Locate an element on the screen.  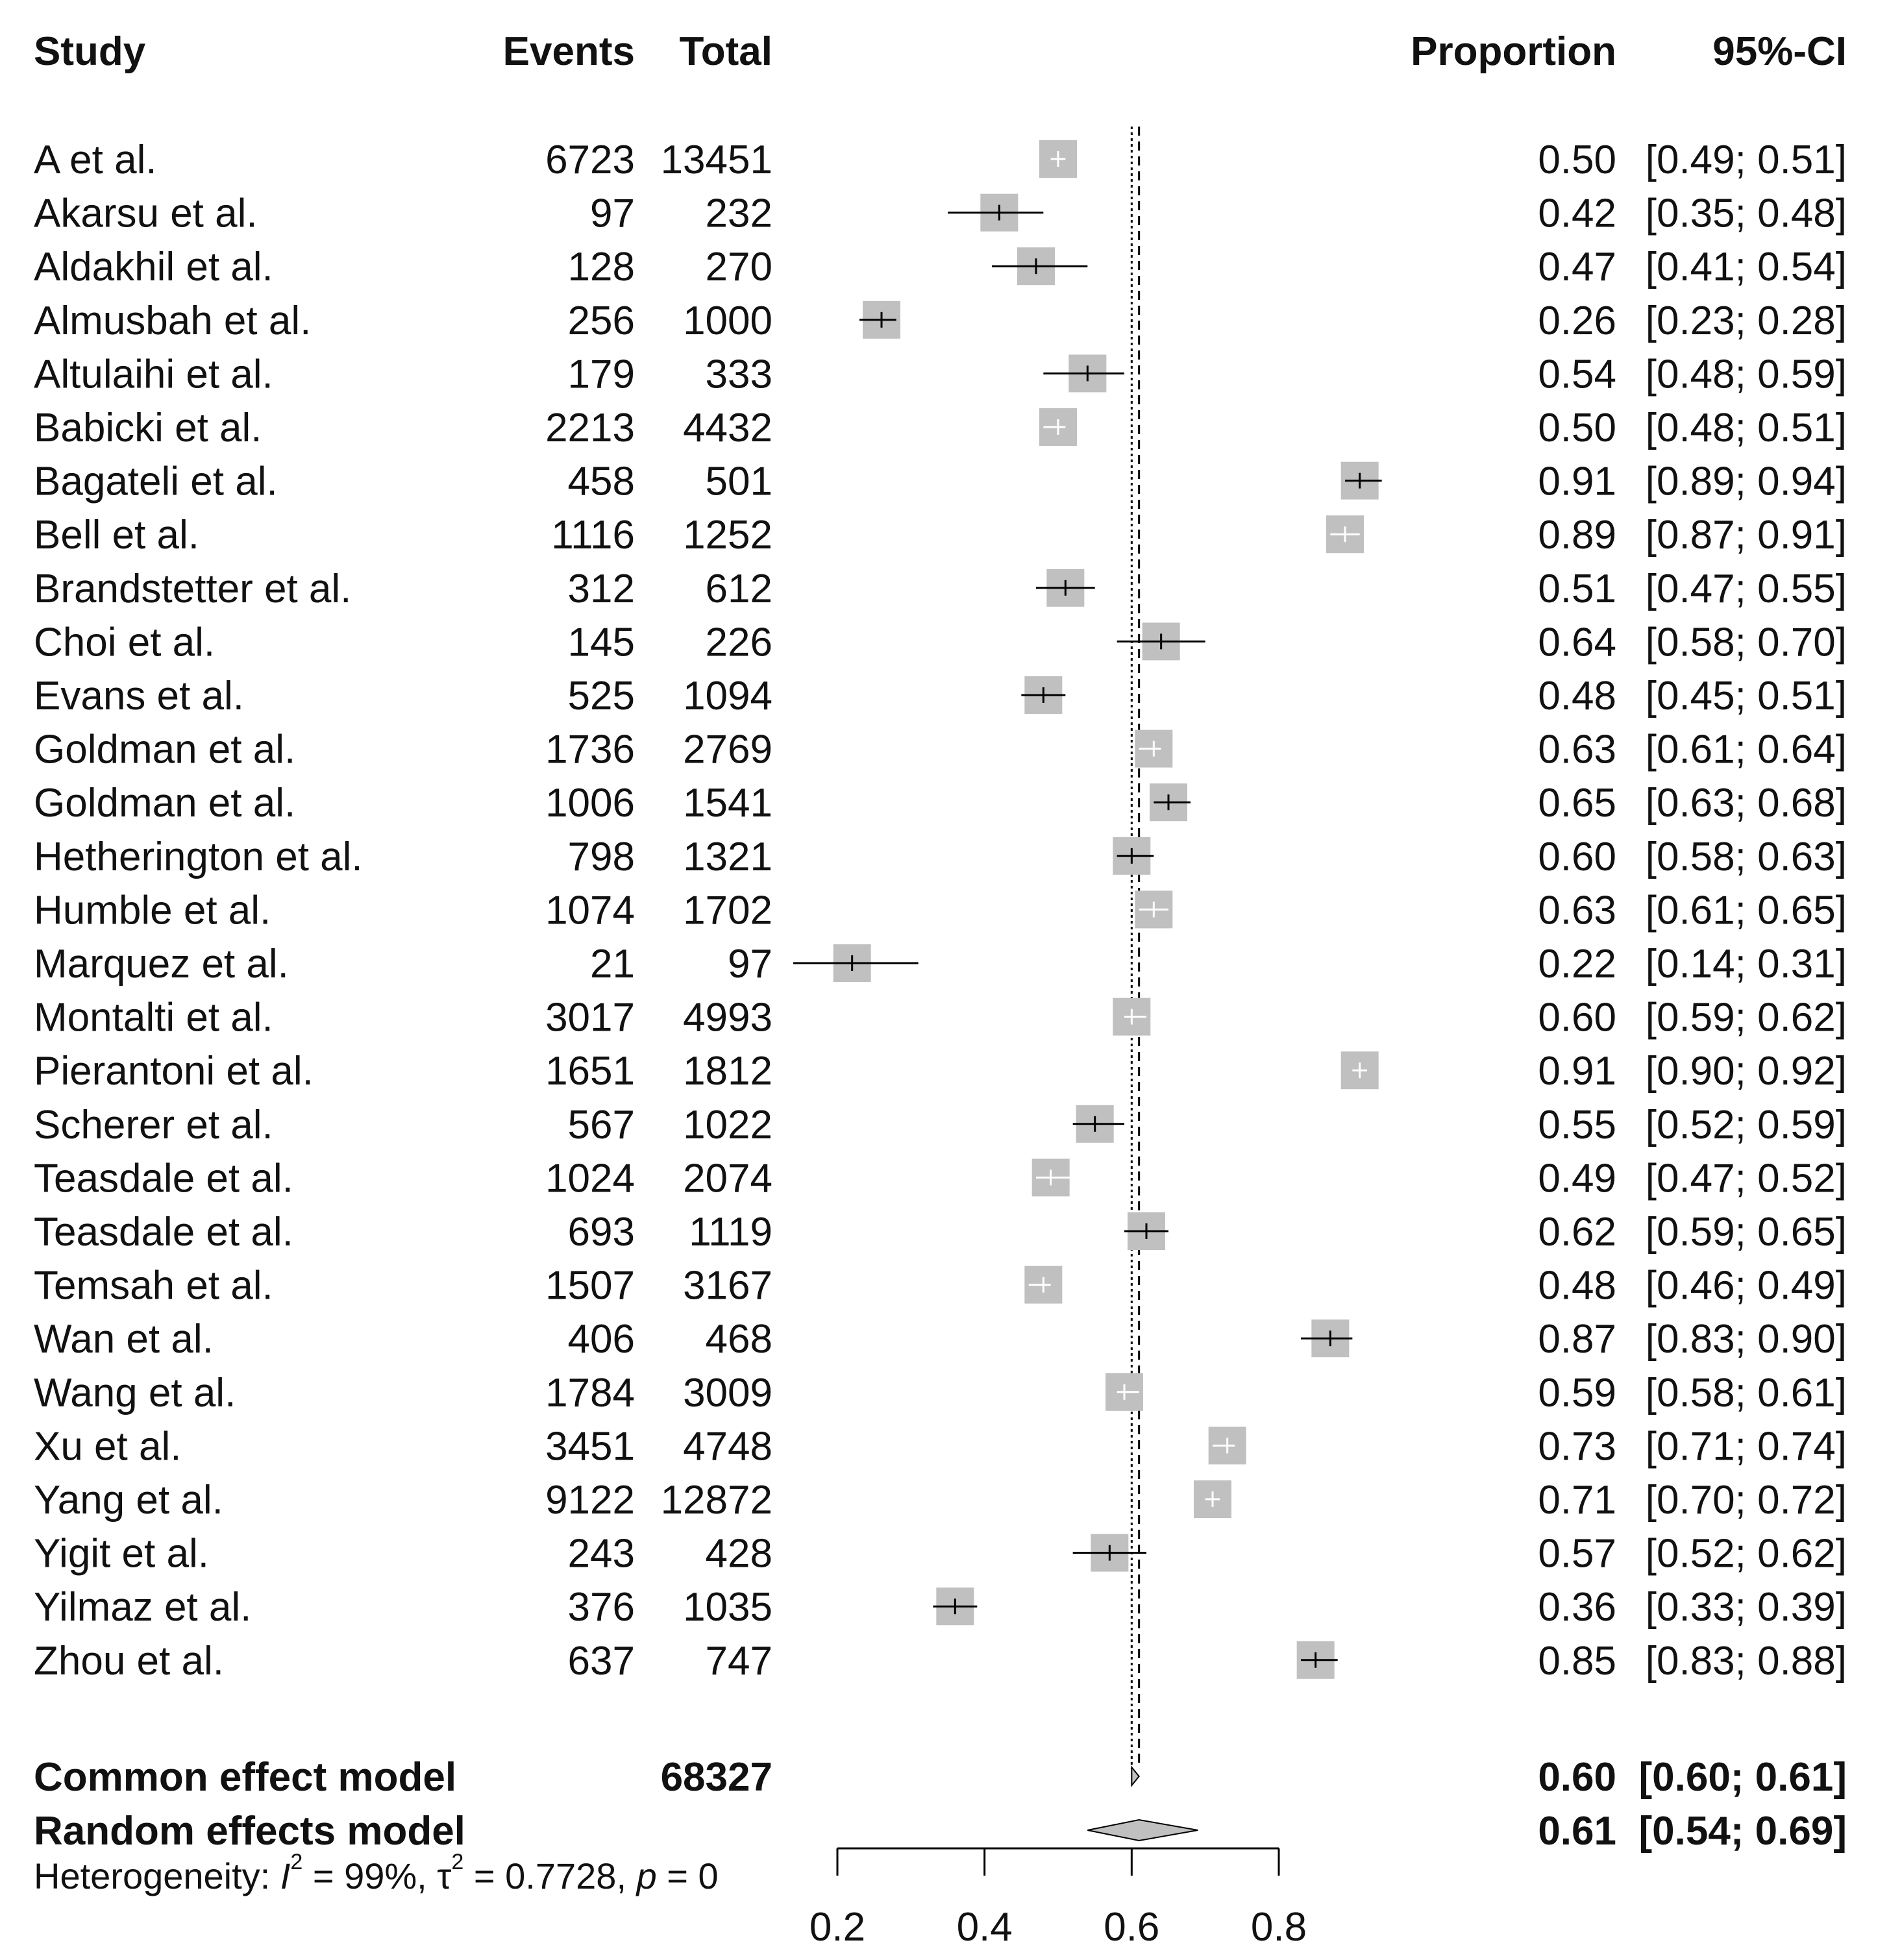
study-proportion: 0.57 is located at coordinates (1577, 1554).